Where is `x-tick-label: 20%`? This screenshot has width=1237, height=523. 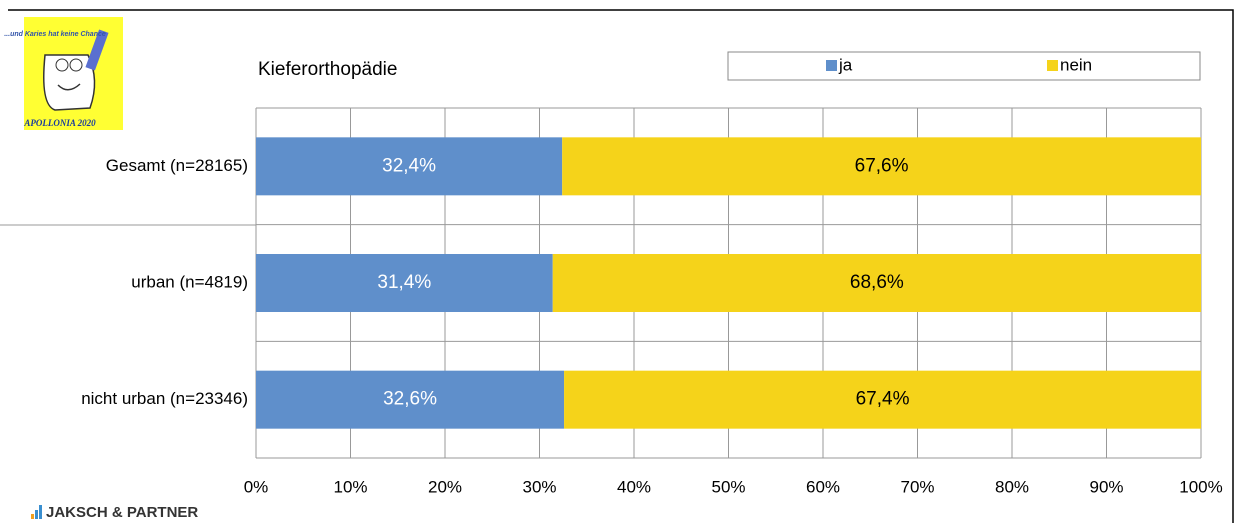 x-tick-label: 20% is located at coordinates (445, 486).